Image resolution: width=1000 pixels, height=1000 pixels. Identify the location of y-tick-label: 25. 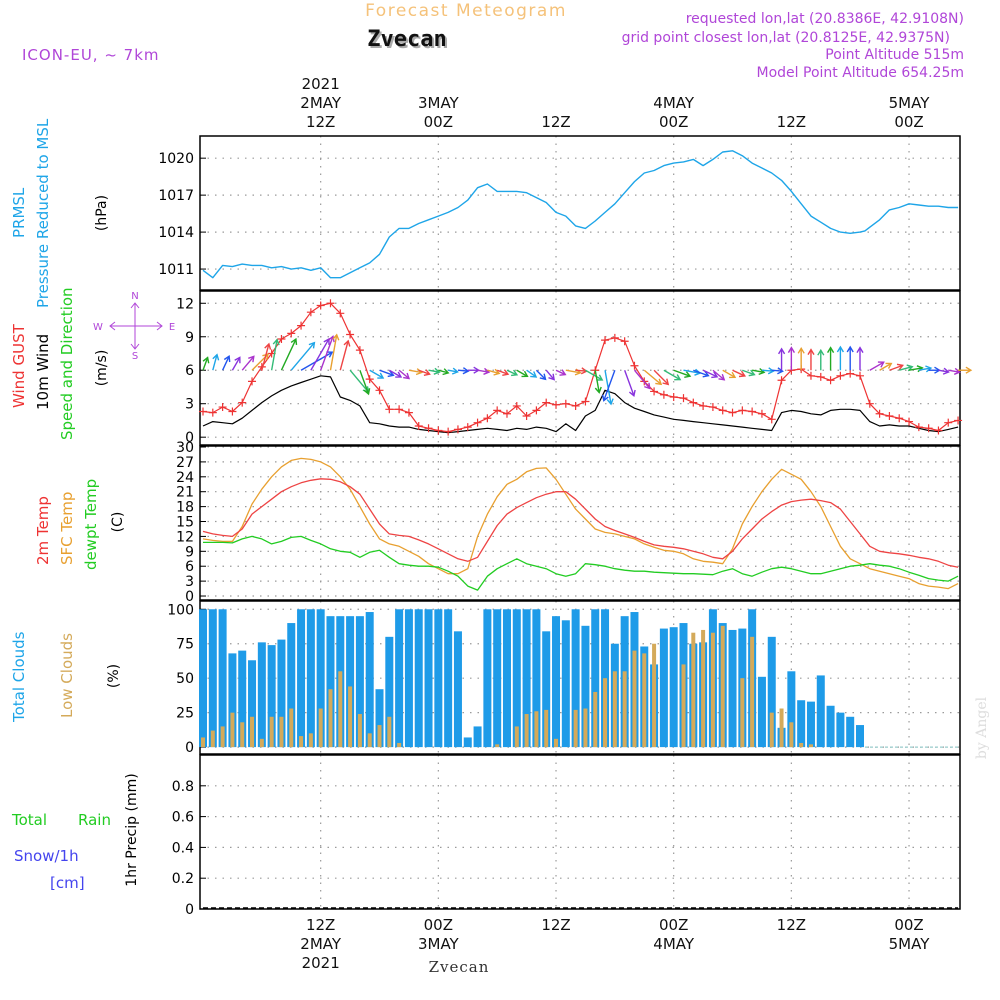
(185, 714).